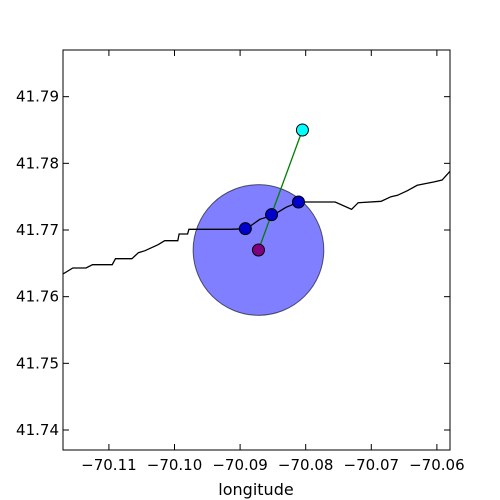 The height and width of the screenshot is (500, 500). What do you see at coordinates (255, 489) in the screenshot?
I see `x-axis-label: longitude` at bounding box center [255, 489].